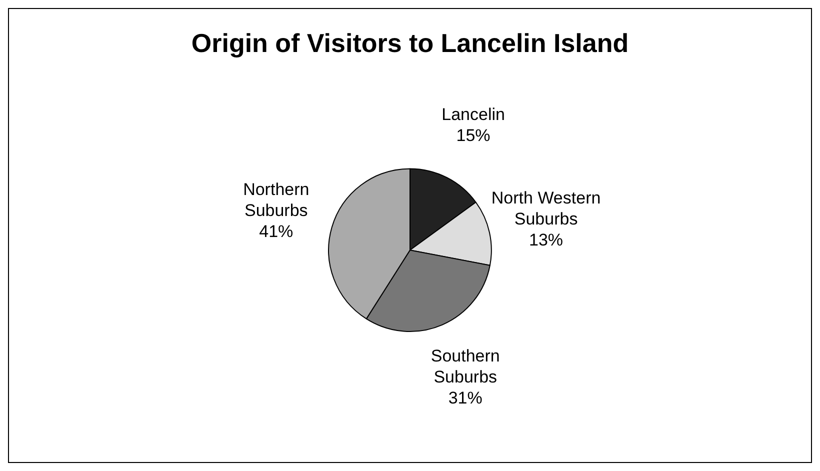  I want to click on chart-title: Origin of Visitors to Lancelin Island, so click(410, 43).